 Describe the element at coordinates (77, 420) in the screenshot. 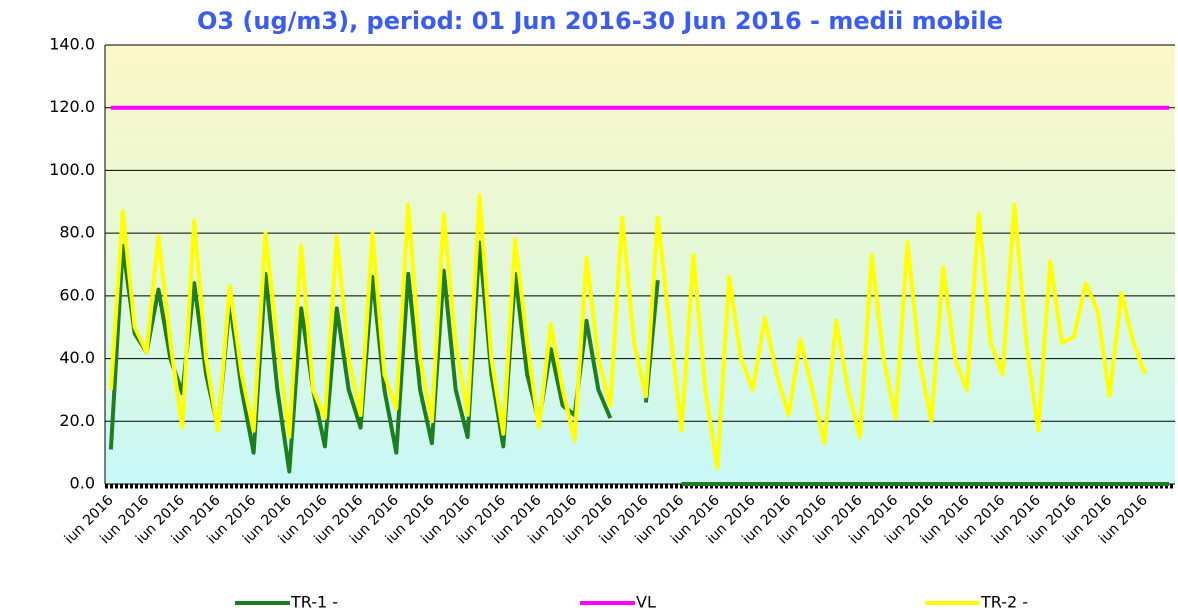

I see `y-tick-label: 20.0` at that location.